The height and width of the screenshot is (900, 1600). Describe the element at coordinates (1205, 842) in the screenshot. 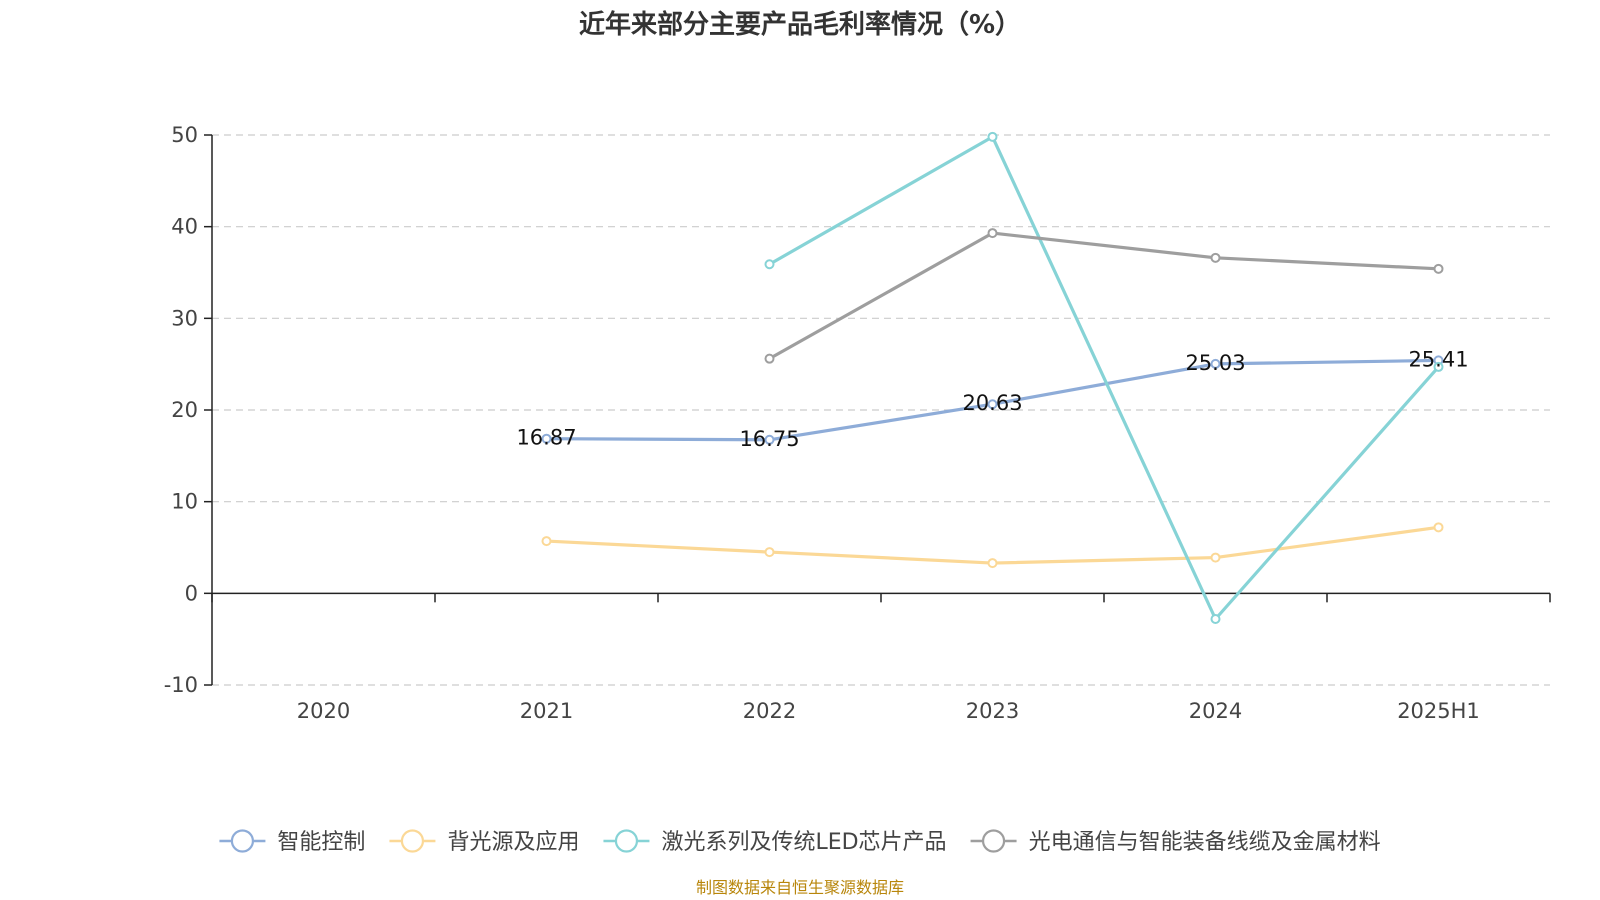

I see `legend-label: 光电通信与智能装备线缆及金属材料` at that location.